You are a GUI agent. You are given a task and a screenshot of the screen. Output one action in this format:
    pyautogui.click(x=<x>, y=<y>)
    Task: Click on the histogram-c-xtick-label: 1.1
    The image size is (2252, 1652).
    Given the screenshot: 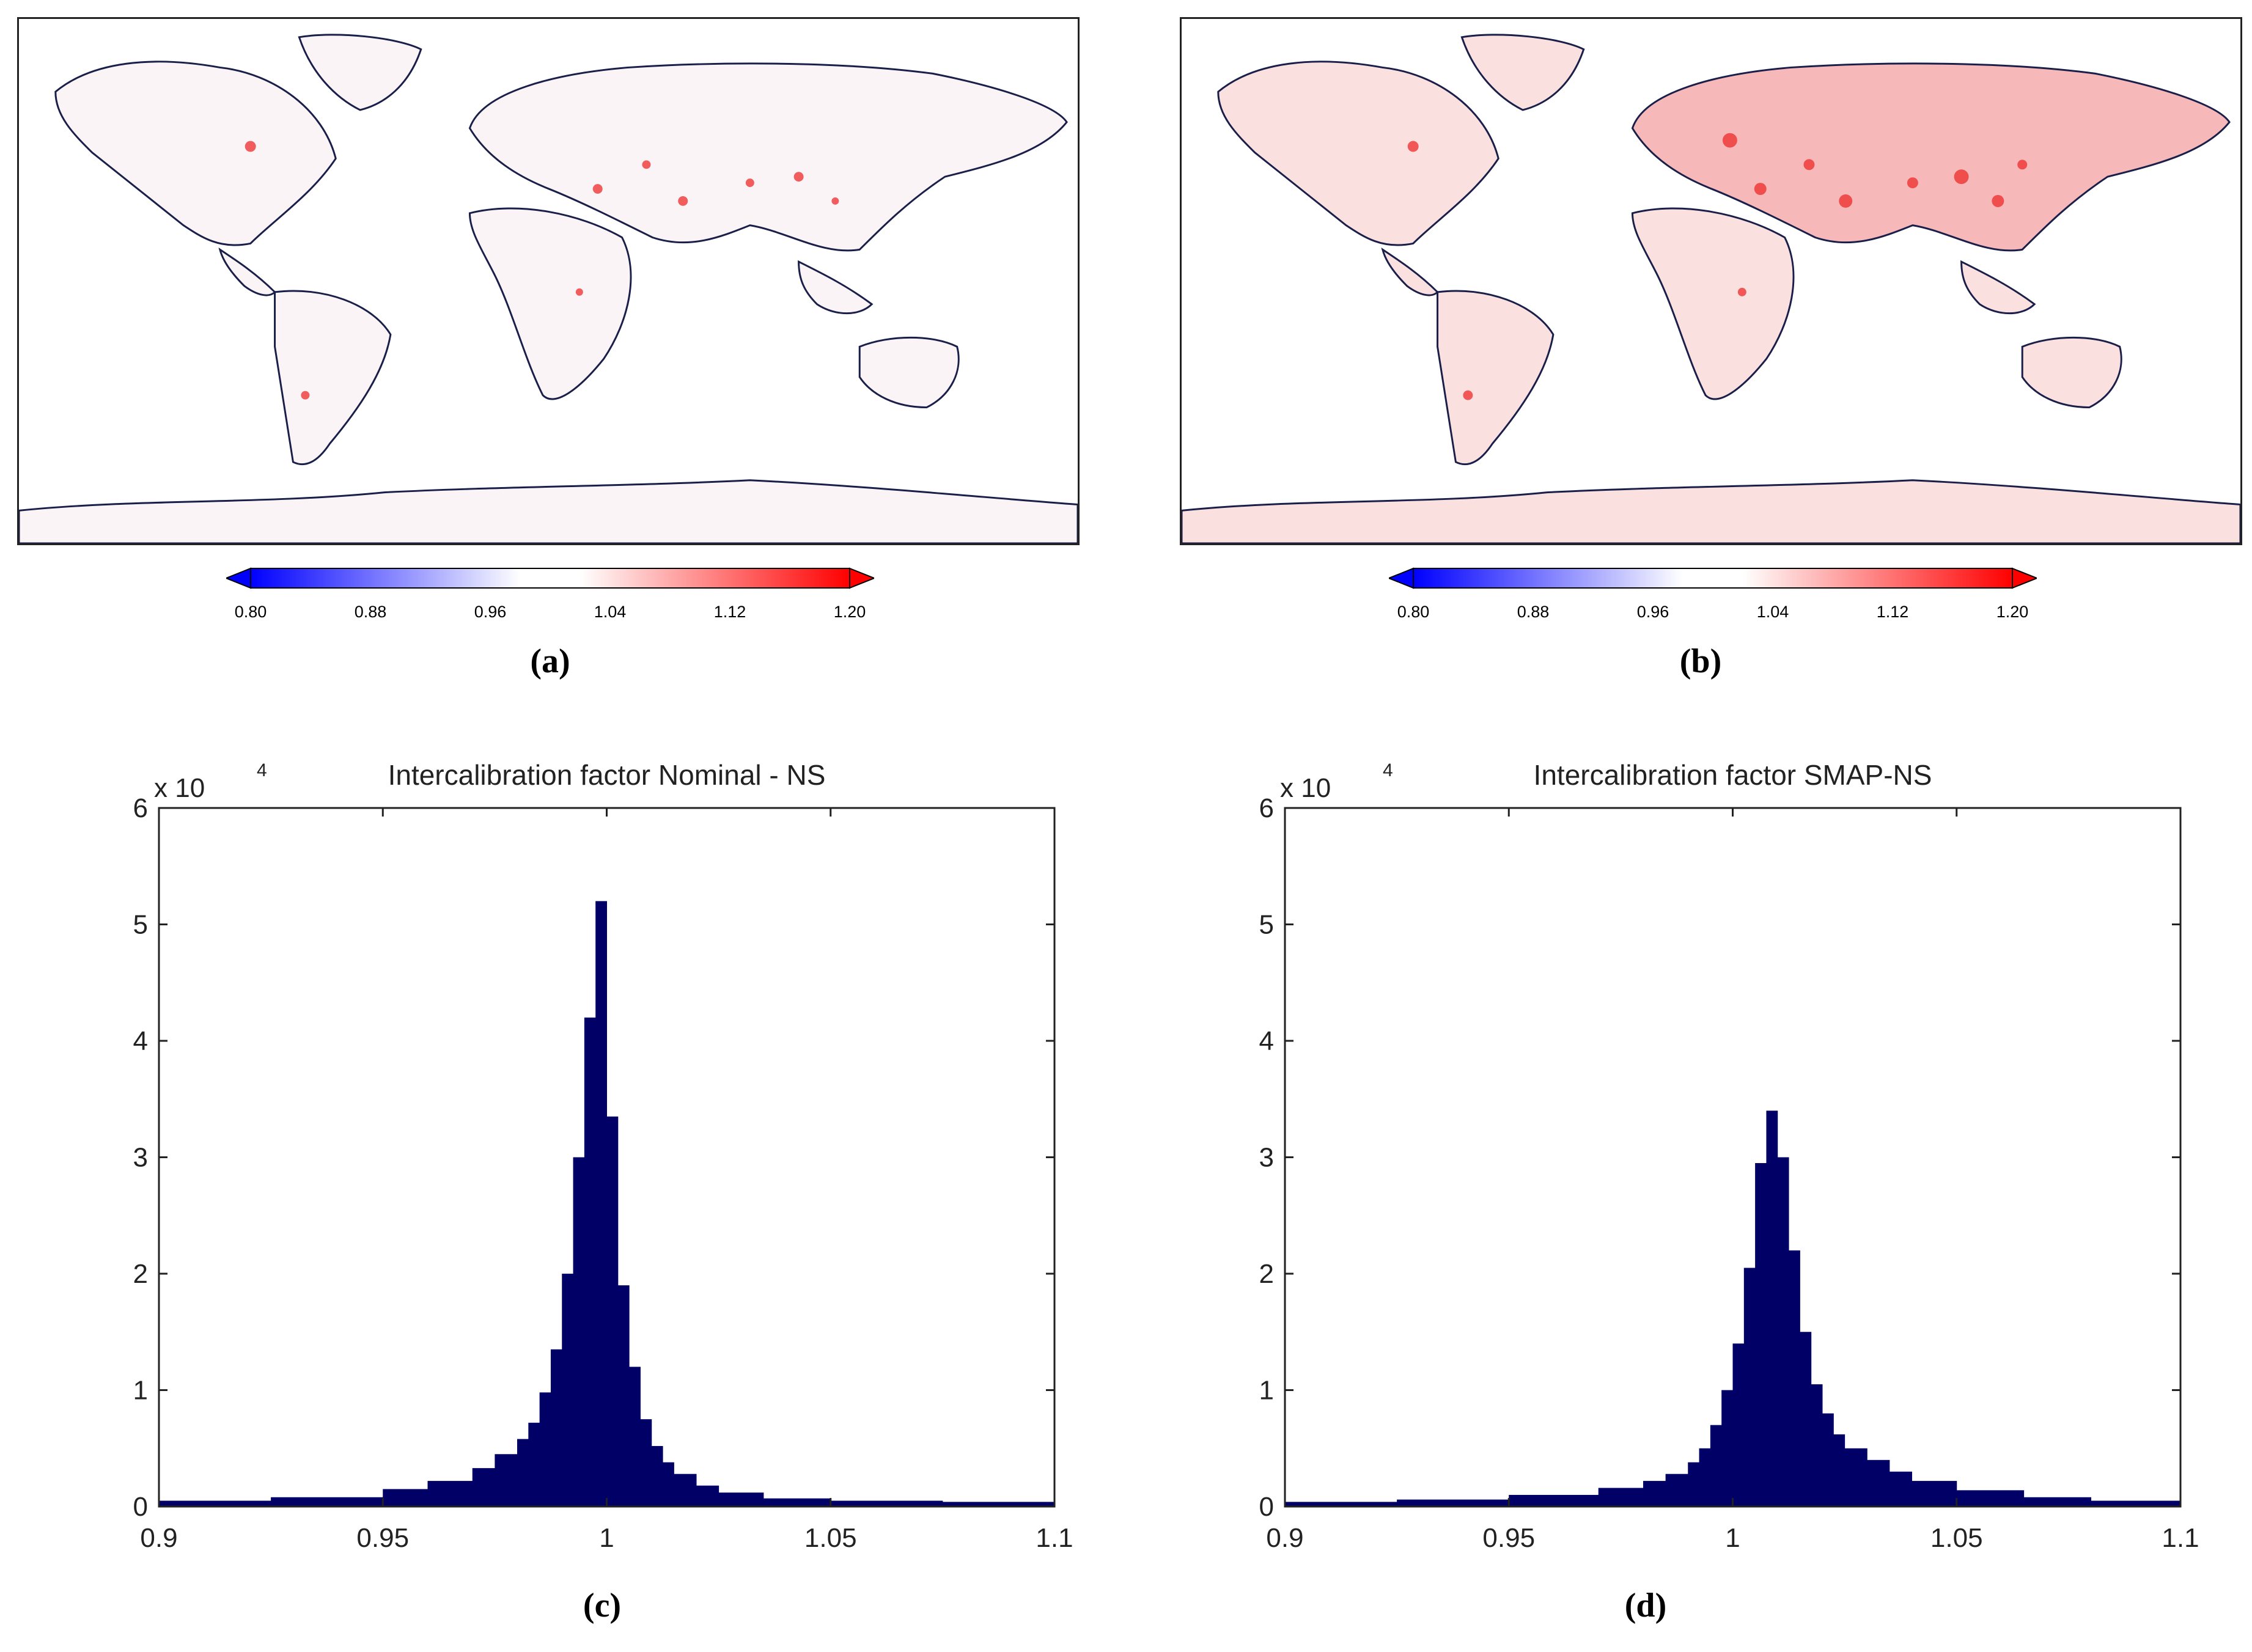 What is the action you would take?
    pyautogui.click(x=1054, y=1538)
    